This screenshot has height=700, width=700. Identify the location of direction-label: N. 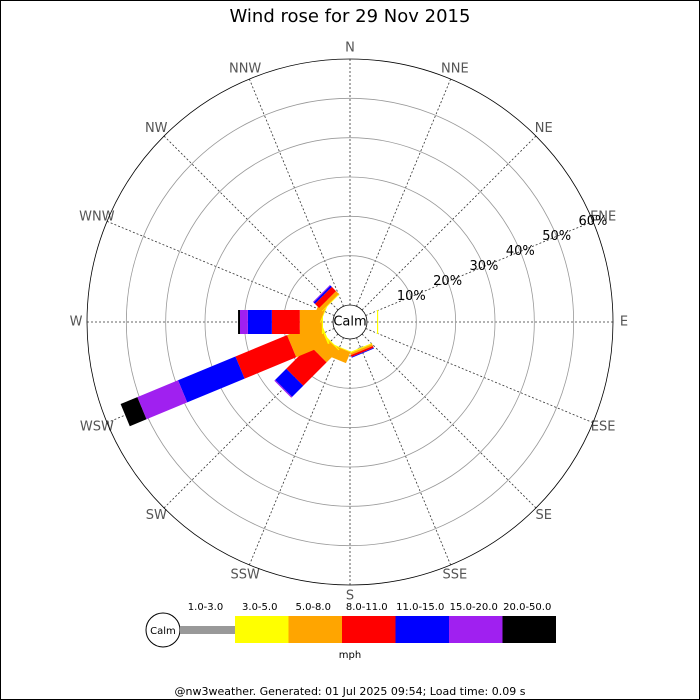
(350, 48).